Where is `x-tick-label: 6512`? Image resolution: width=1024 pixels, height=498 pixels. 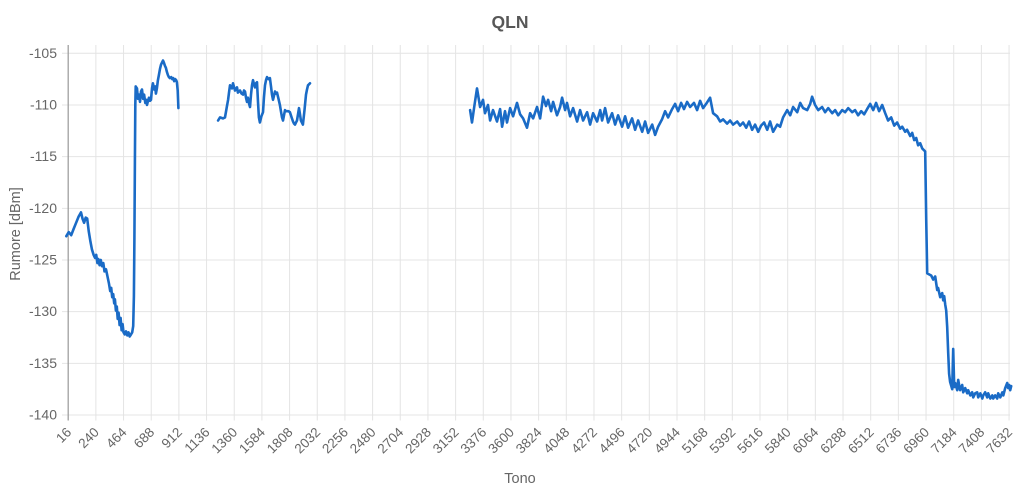
x-tick-label: 6512 is located at coordinates (861, 441).